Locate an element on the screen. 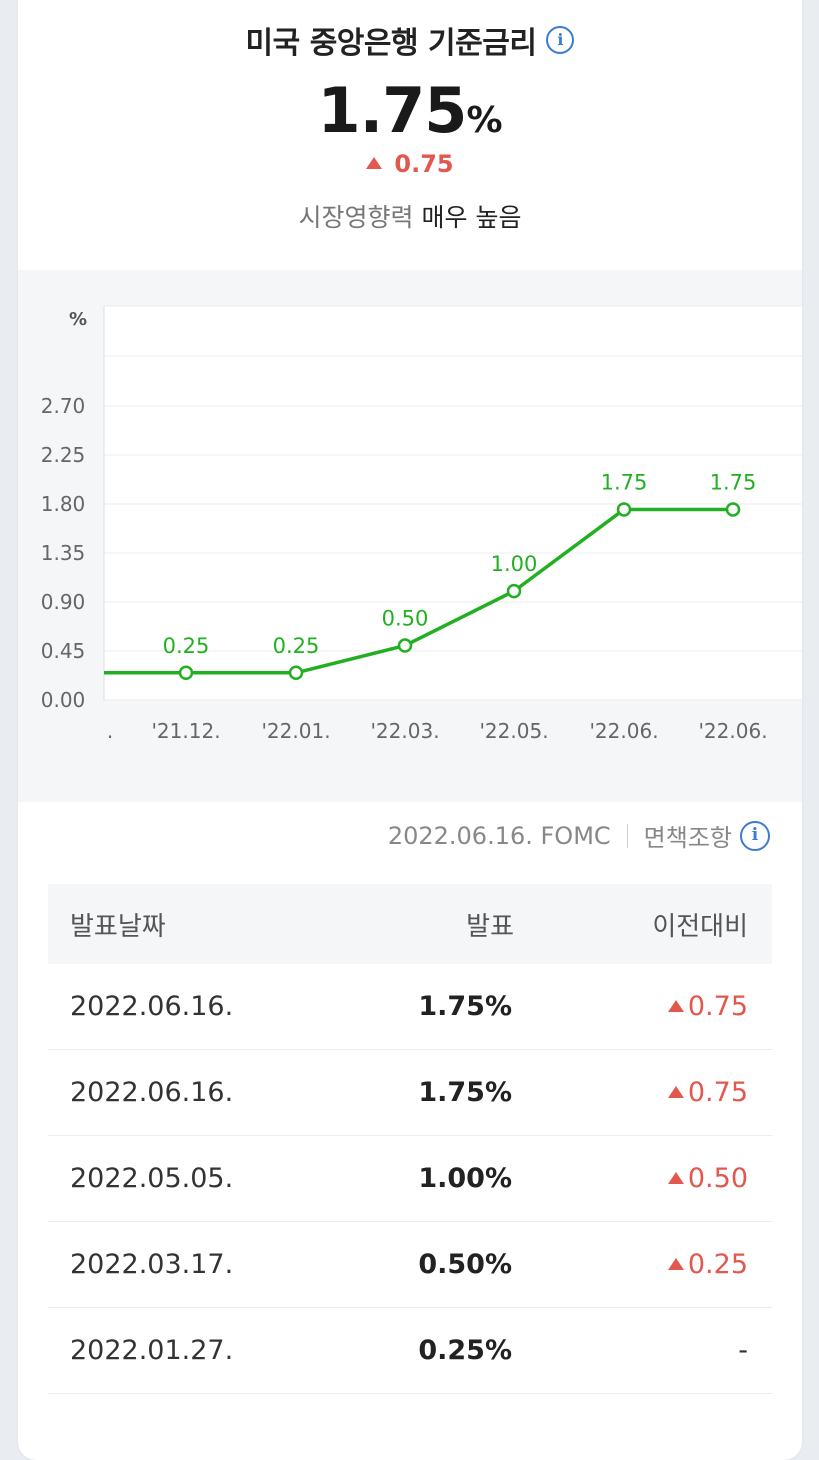  row-change-value: 0.50 is located at coordinates (717, 1178).